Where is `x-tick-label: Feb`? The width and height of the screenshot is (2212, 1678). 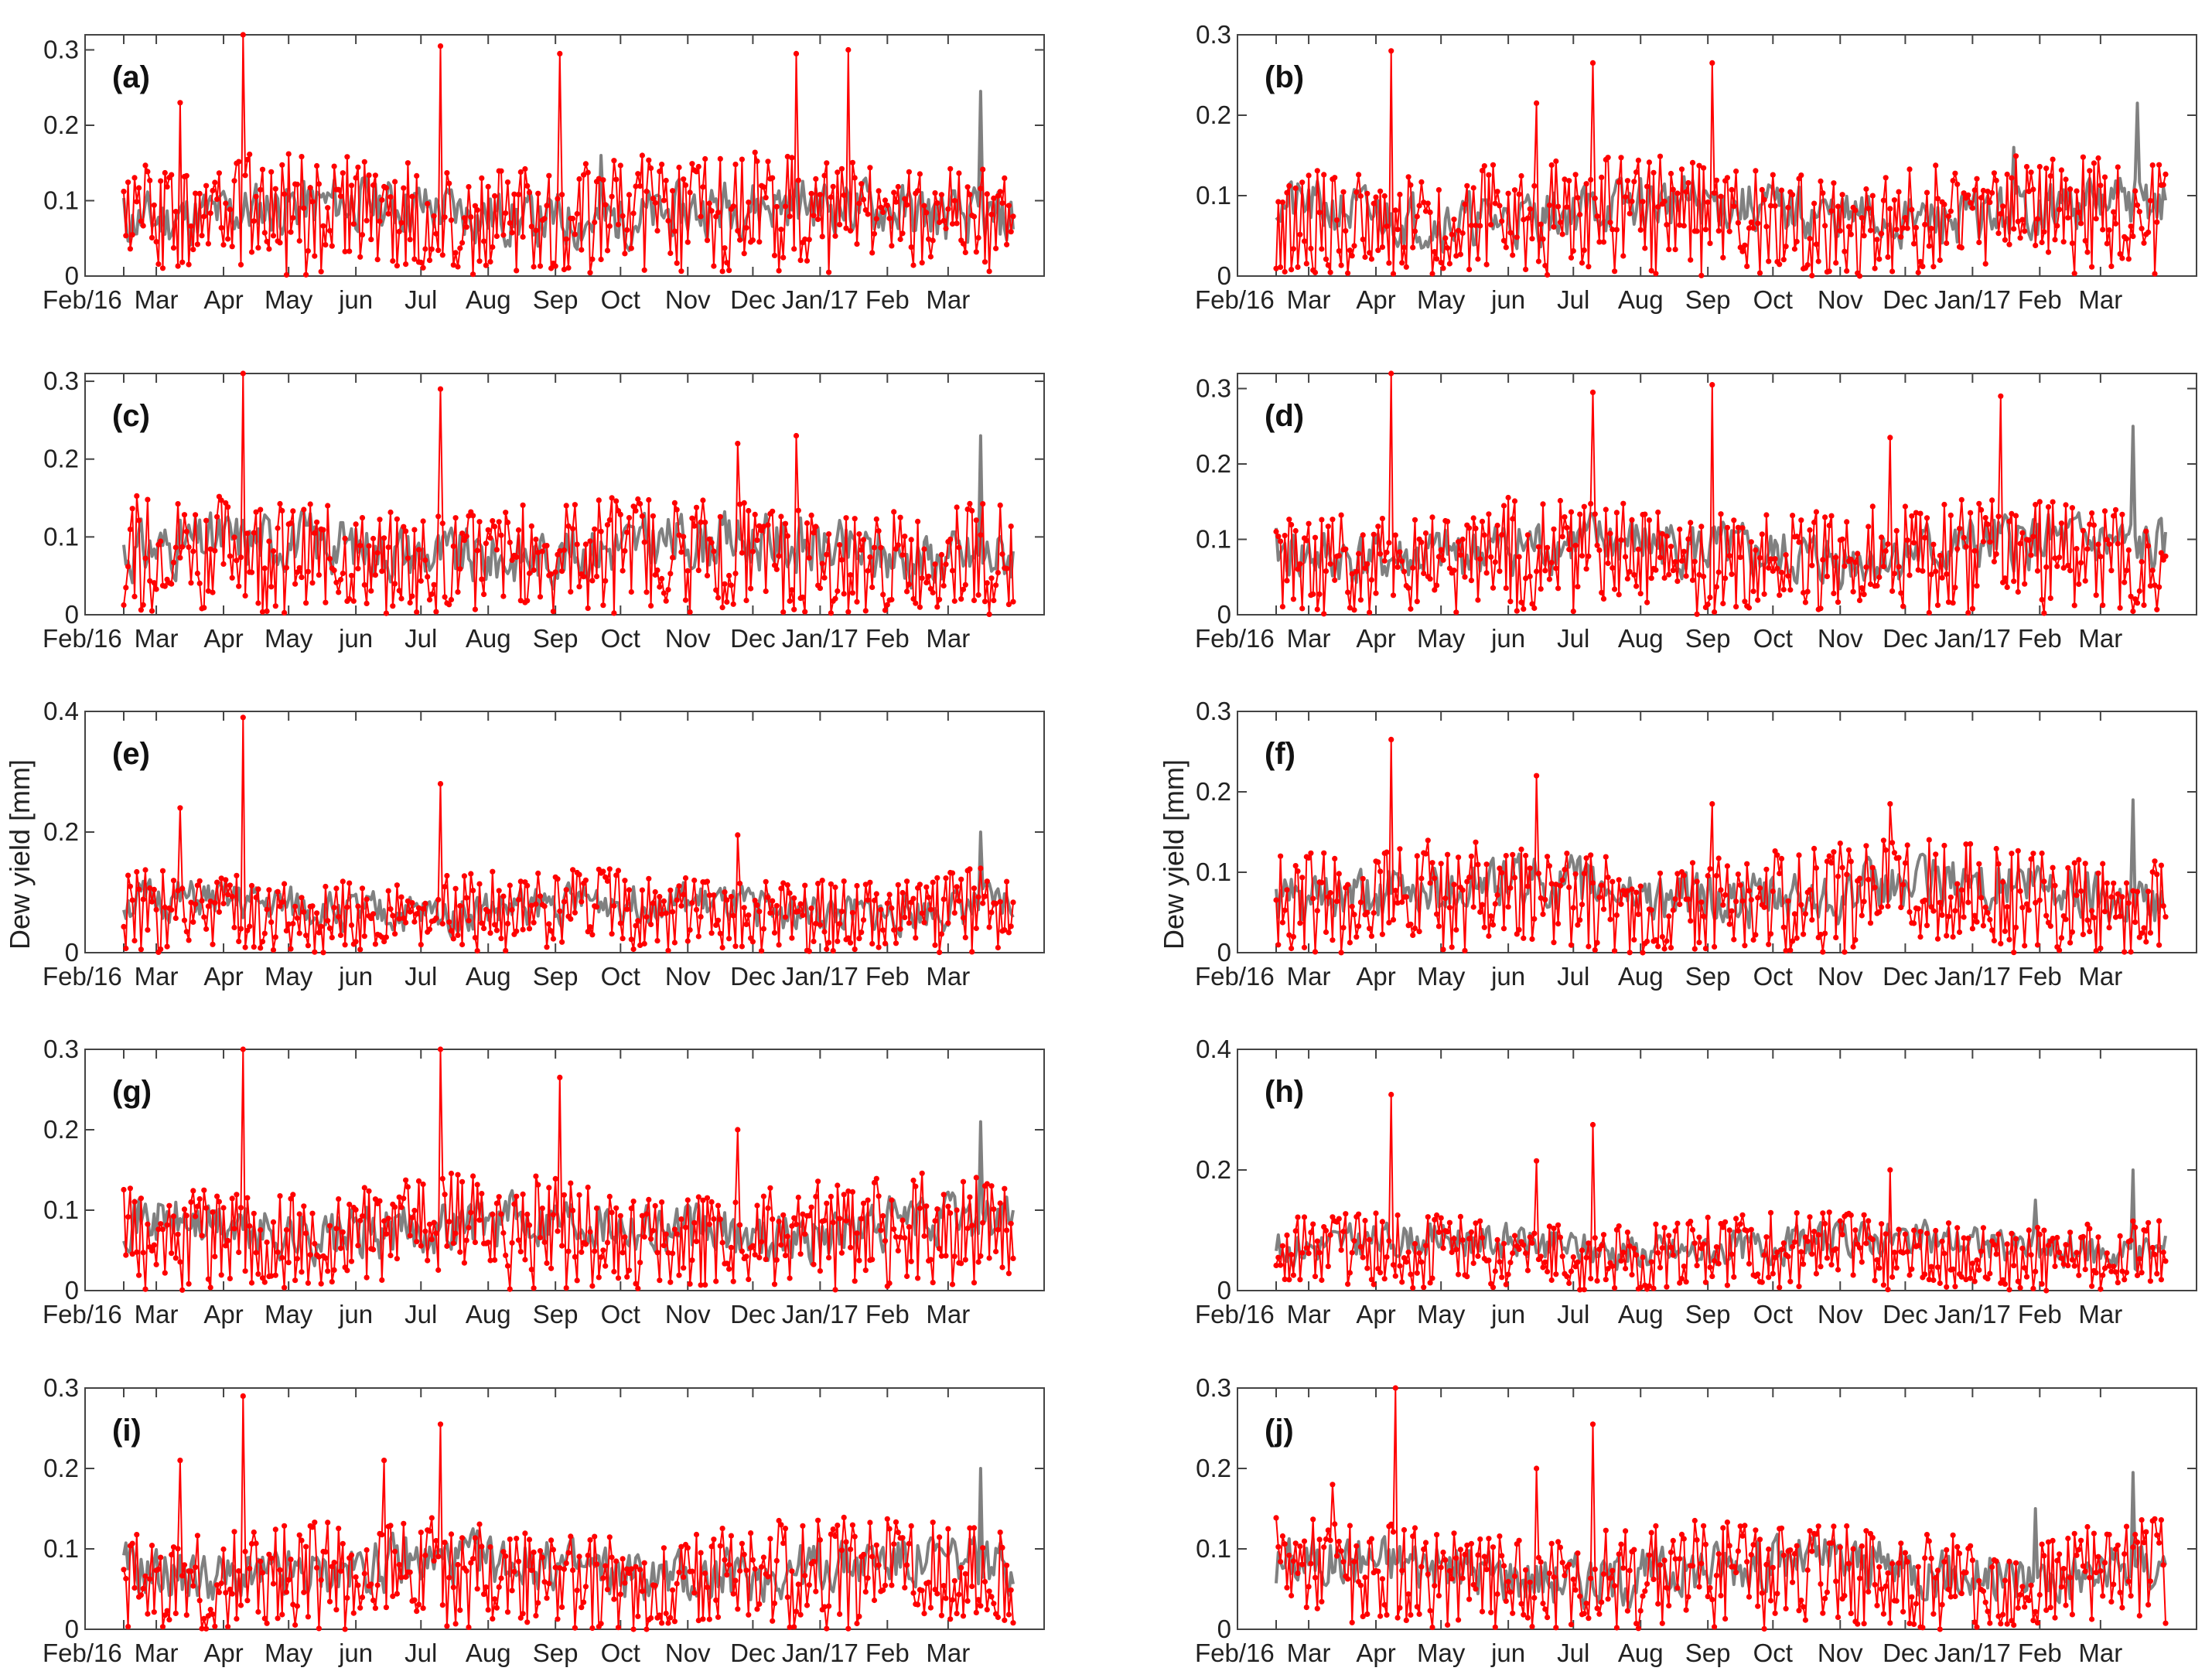
x-tick-label: Feb is located at coordinates (2040, 1314).